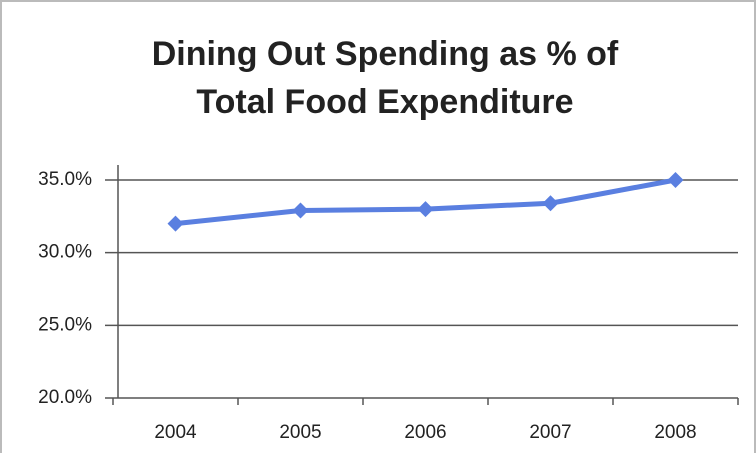 The height and width of the screenshot is (453, 756). Describe the element at coordinates (675, 432) in the screenshot. I see `x-tick-label: 2008` at that location.